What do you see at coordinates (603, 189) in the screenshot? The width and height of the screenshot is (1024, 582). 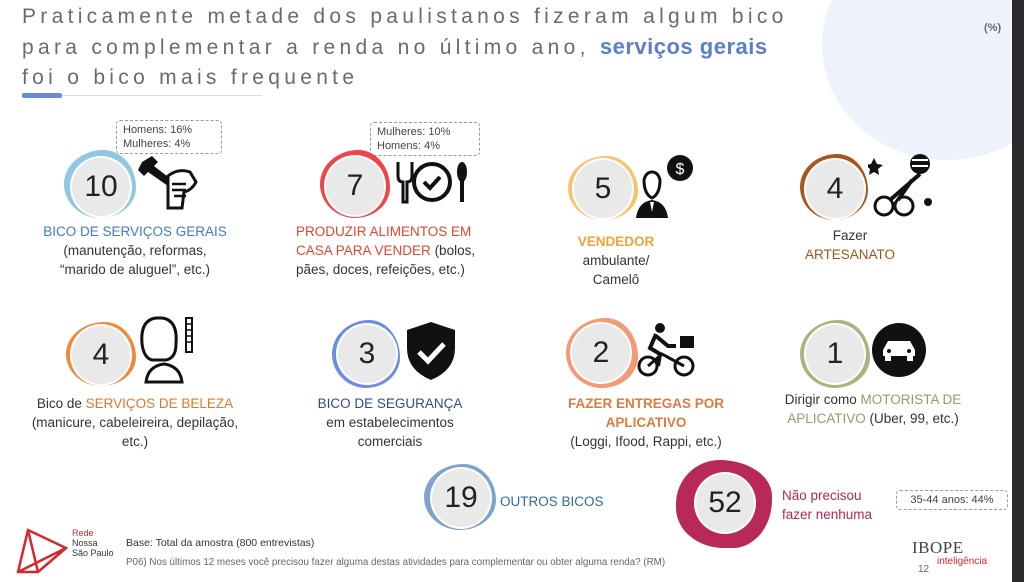 I see `value-badge-3: 5` at bounding box center [603, 189].